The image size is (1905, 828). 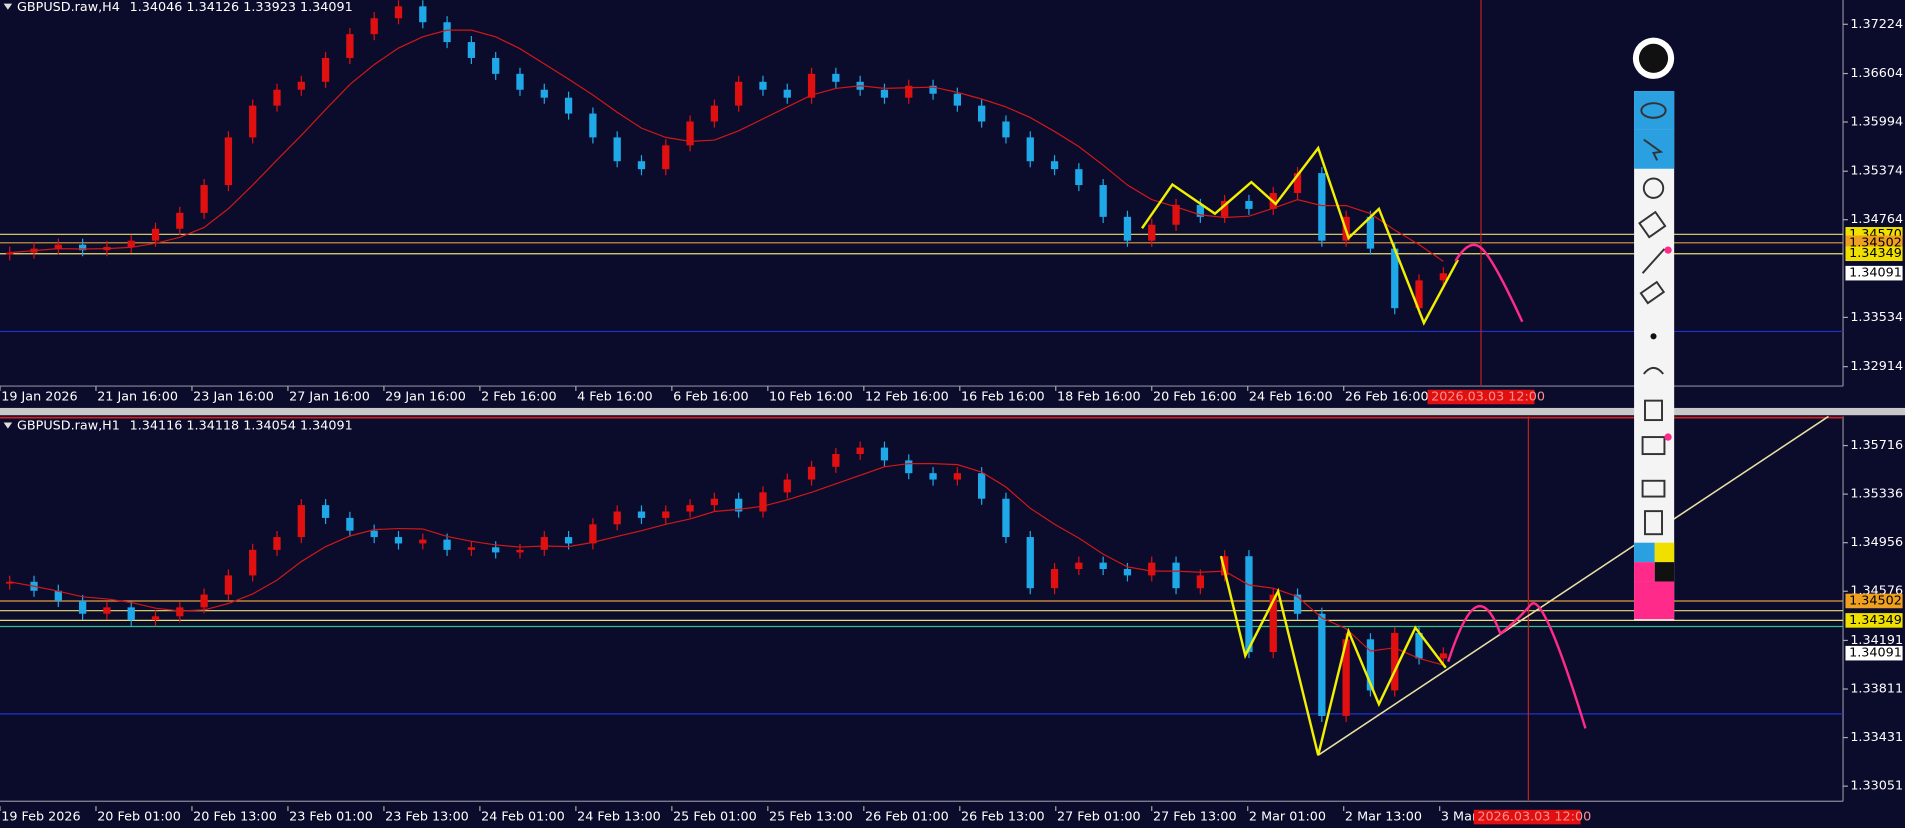 What do you see at coordinates (811, 817) in the screenshot?
I see `time-label: 25 Feb 13:00` at bounding box center [811, 817].